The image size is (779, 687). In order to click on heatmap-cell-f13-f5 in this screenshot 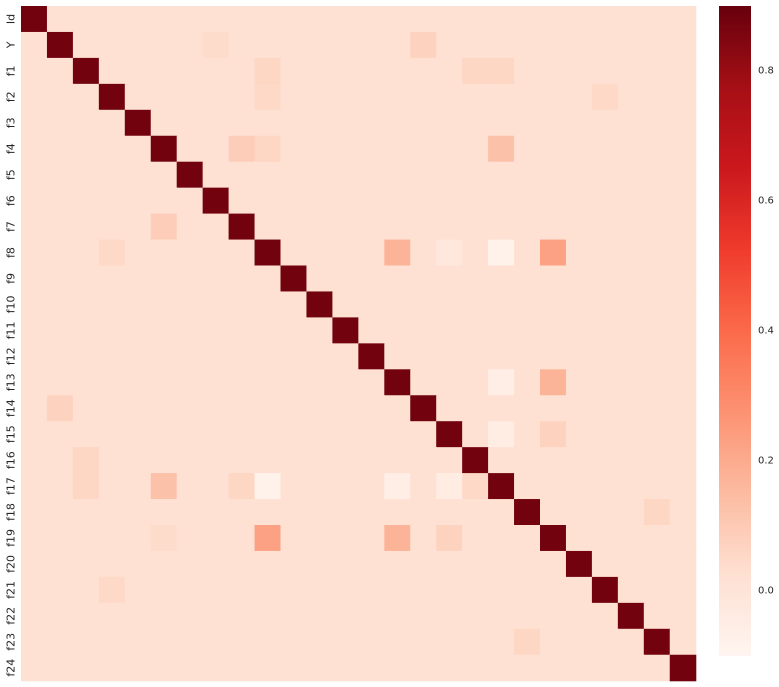, I will do `click(190, 382)`.